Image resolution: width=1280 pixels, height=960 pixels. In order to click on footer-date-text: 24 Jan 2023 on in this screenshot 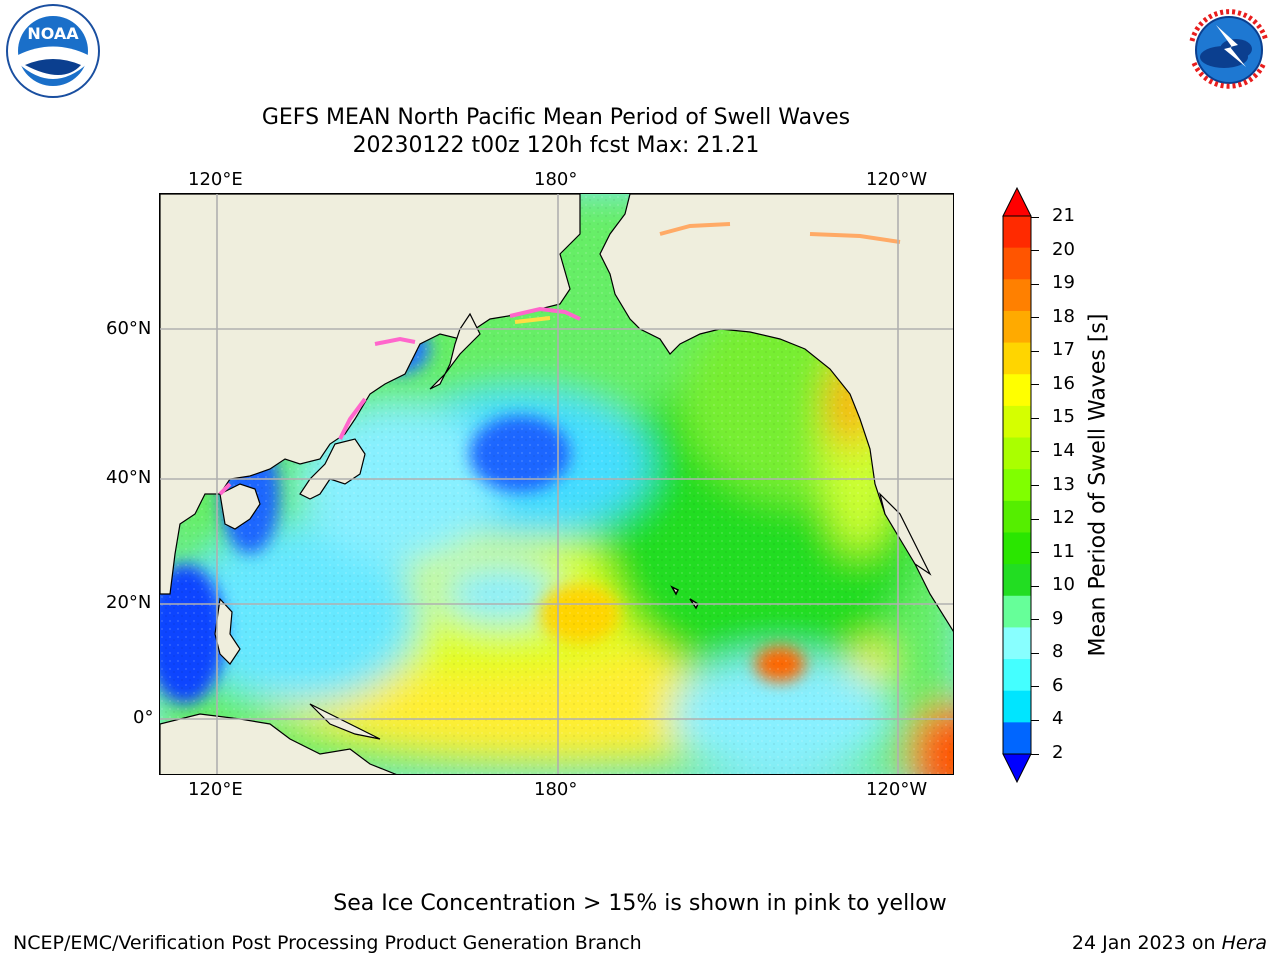, I will do `click(1146, 943)`.